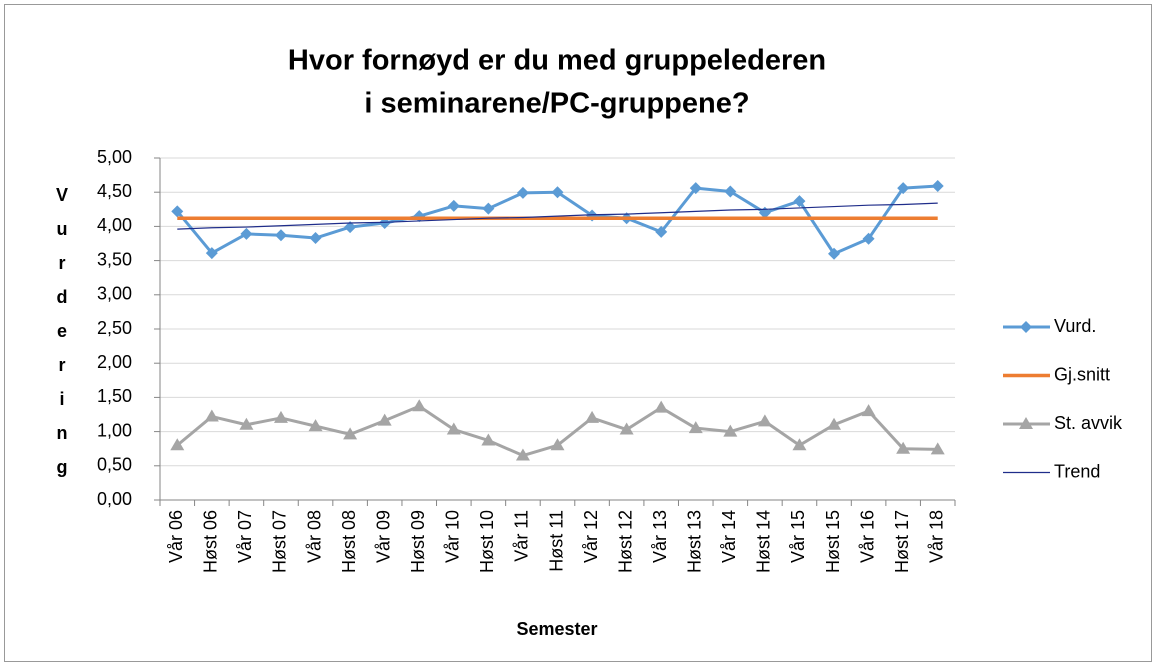  Describe the element at coordinates (114, 396) in the screenshot. I see `y-tick-label: 1,50` at that location.